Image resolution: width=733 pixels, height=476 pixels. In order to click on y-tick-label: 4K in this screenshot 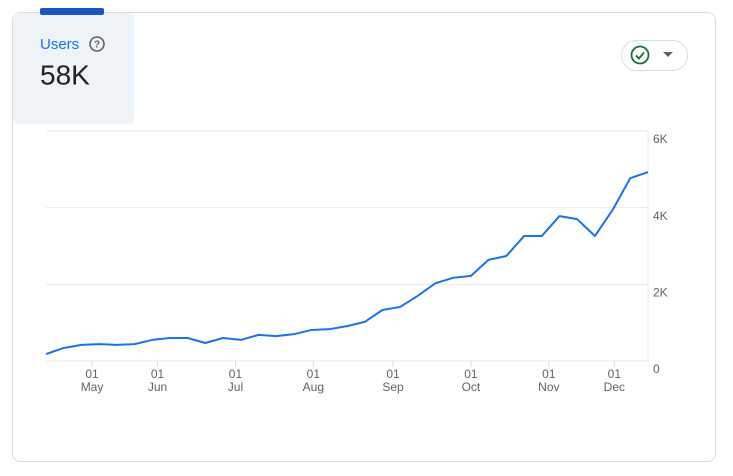, I will do `click(660, 216)`.